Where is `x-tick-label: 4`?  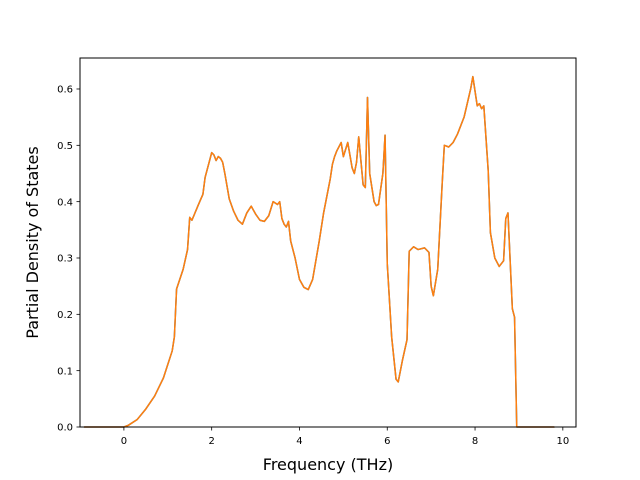
x-tick-label: 4 is located at coordinates (299, 441).